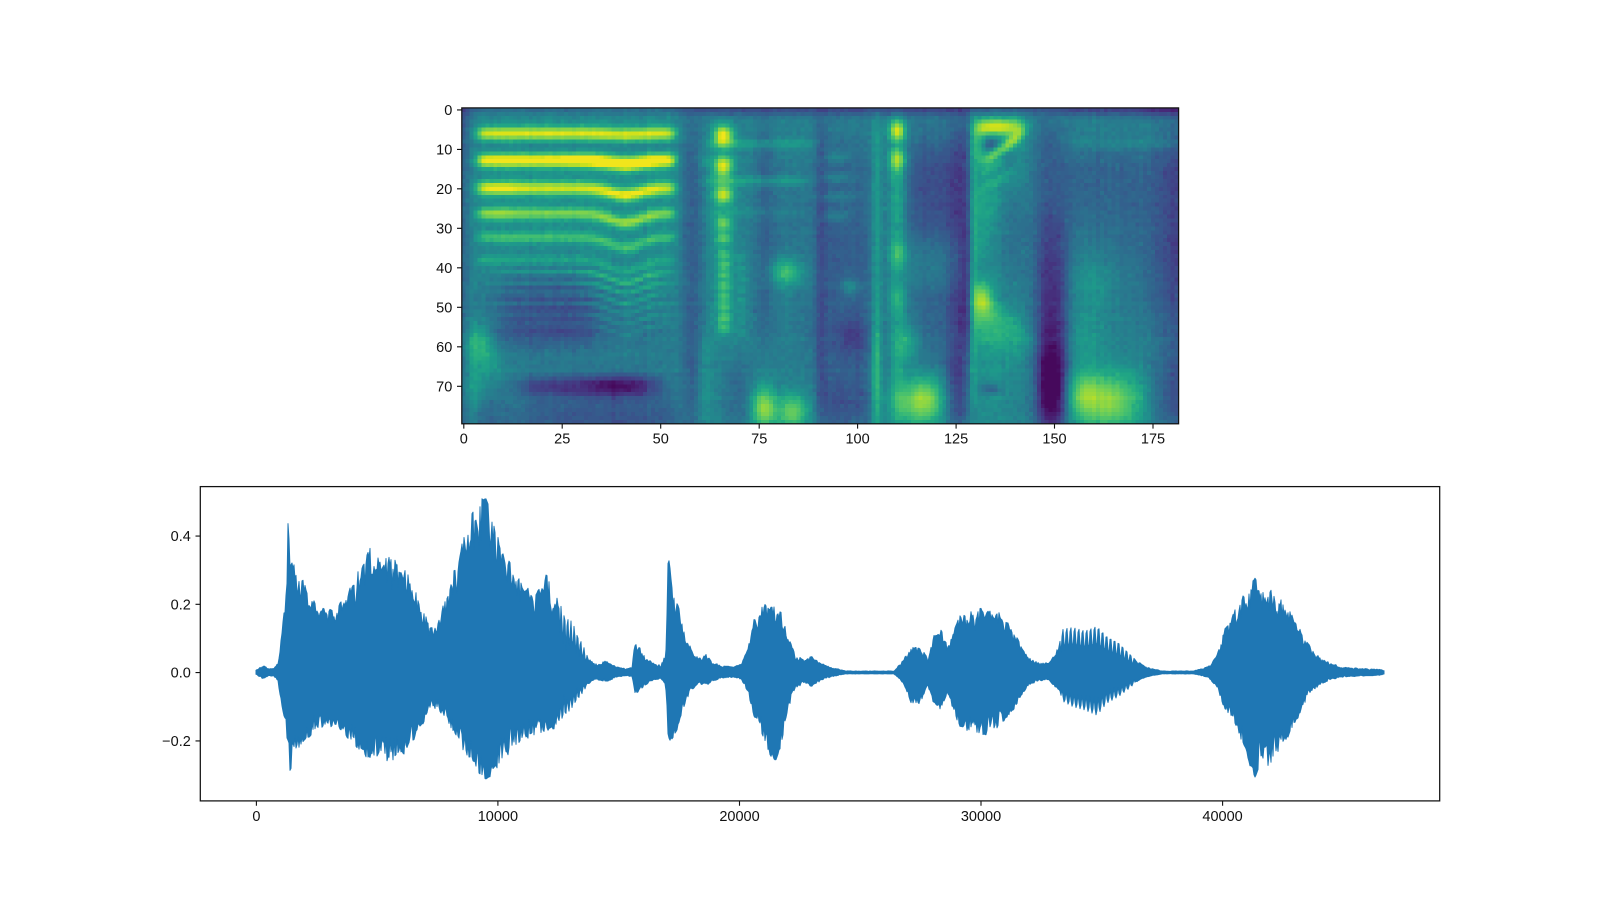 The height and width of the screenshot is (900, 1600). I want to click on svg-text: 10, so click(444, 150).